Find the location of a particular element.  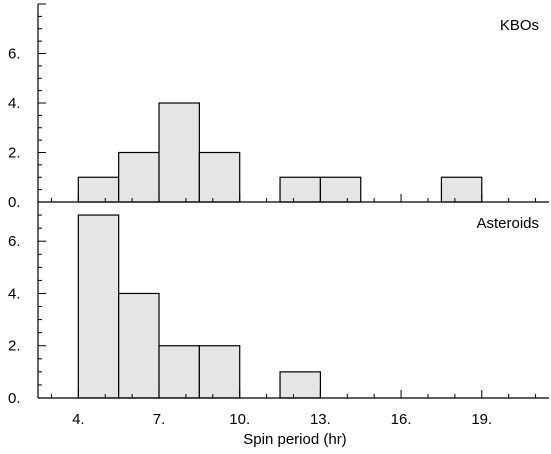

asteroid-y-tick-label: 0. is located at coordinates (14, 398).